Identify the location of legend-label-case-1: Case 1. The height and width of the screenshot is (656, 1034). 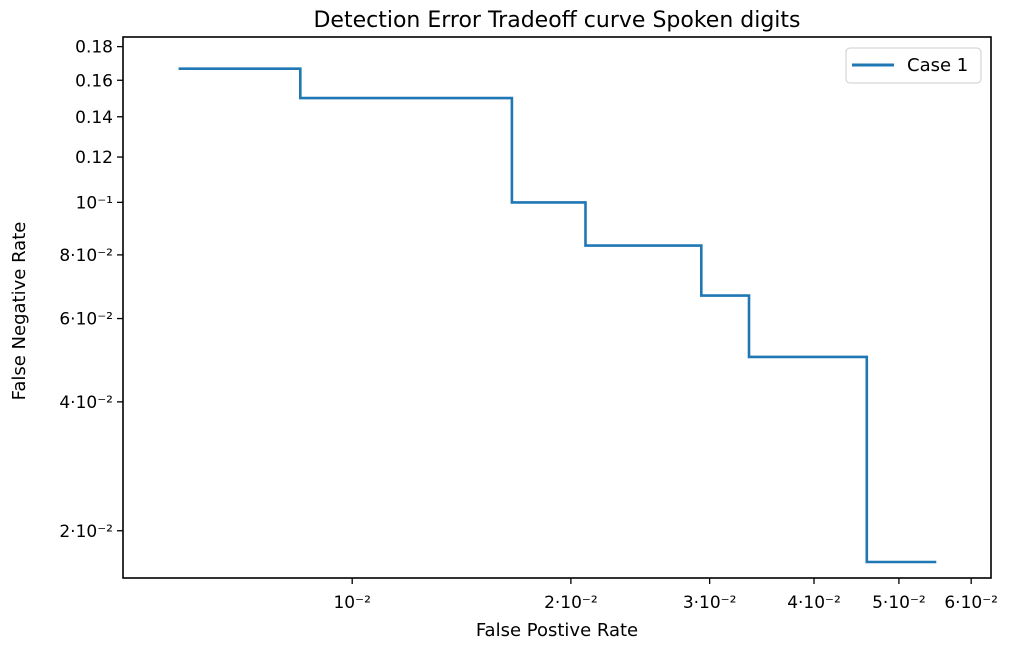
(937, 65).